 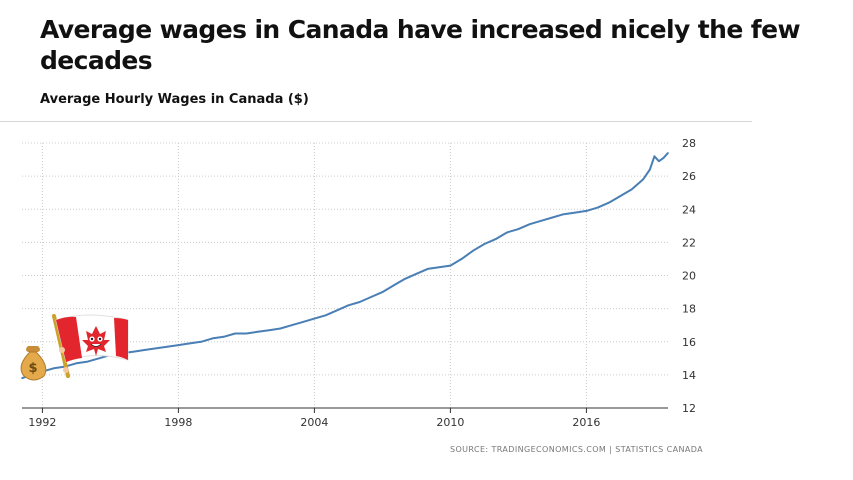 I want to click on y-tick-label: 28, so click(x=689, y=143).